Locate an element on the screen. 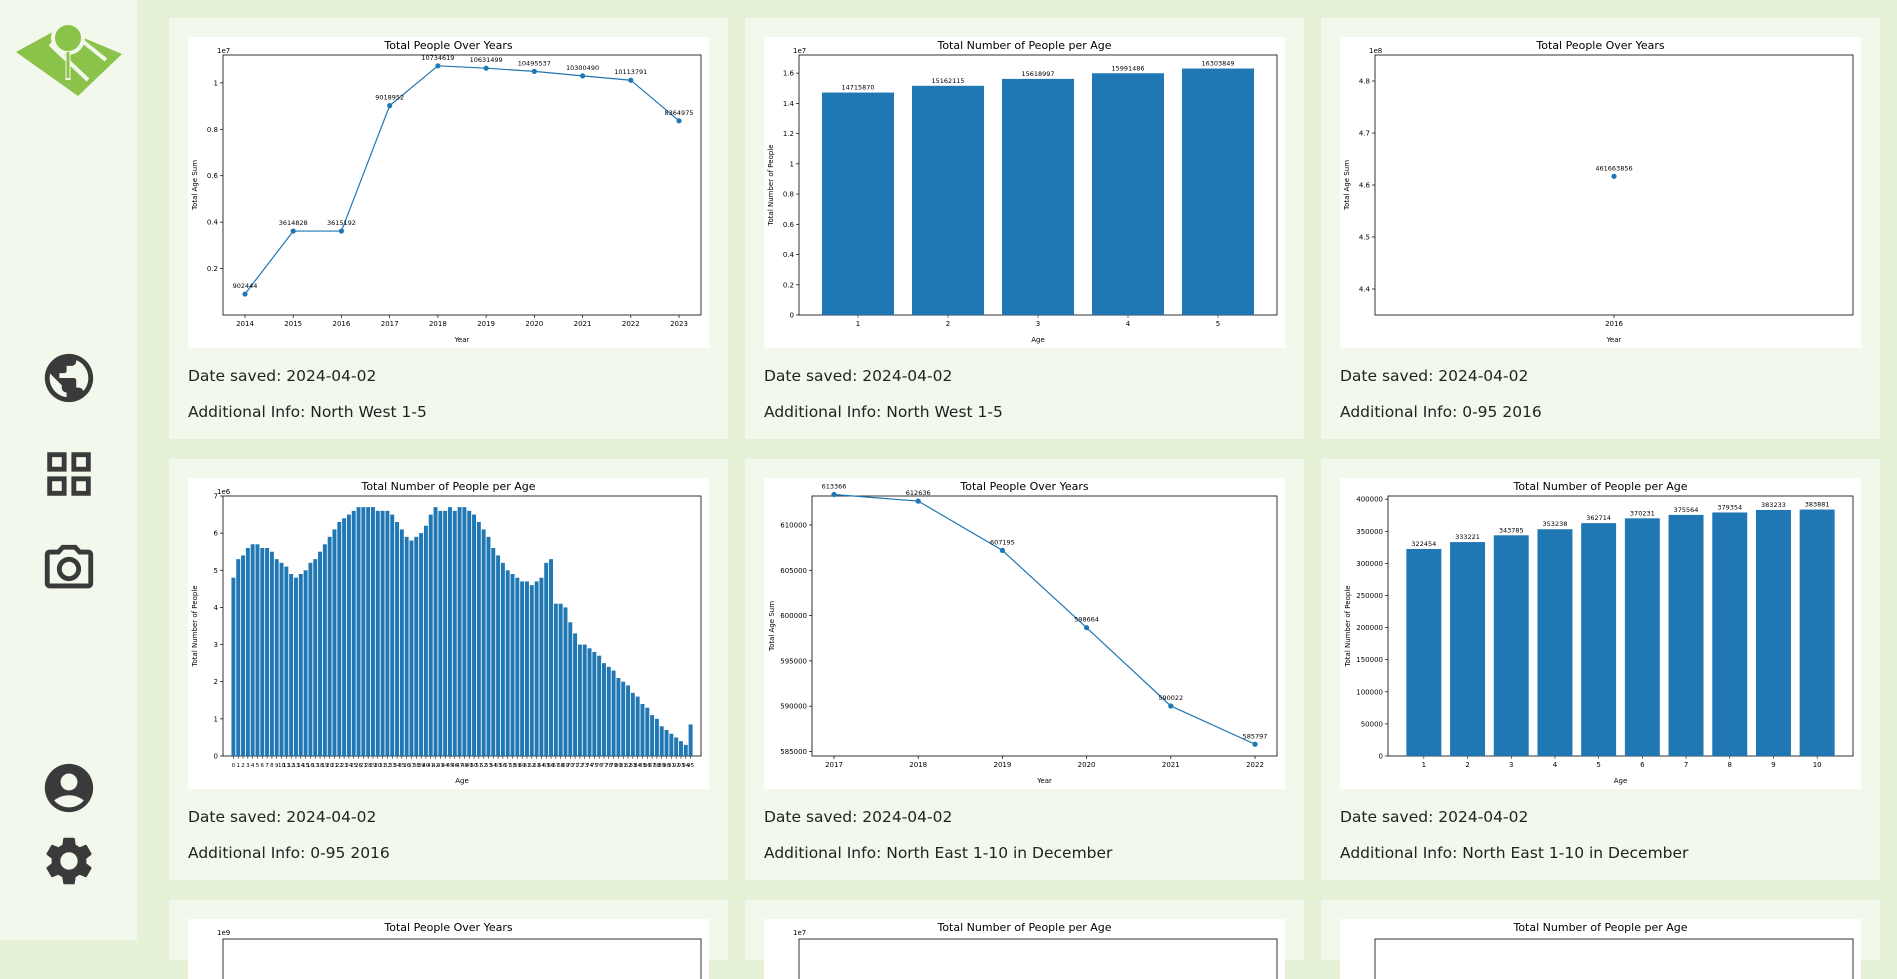 Image resolution: width=1897 pixels, height=979 pixels. x-tick-label: 78 is located at coordinates (608, 766).